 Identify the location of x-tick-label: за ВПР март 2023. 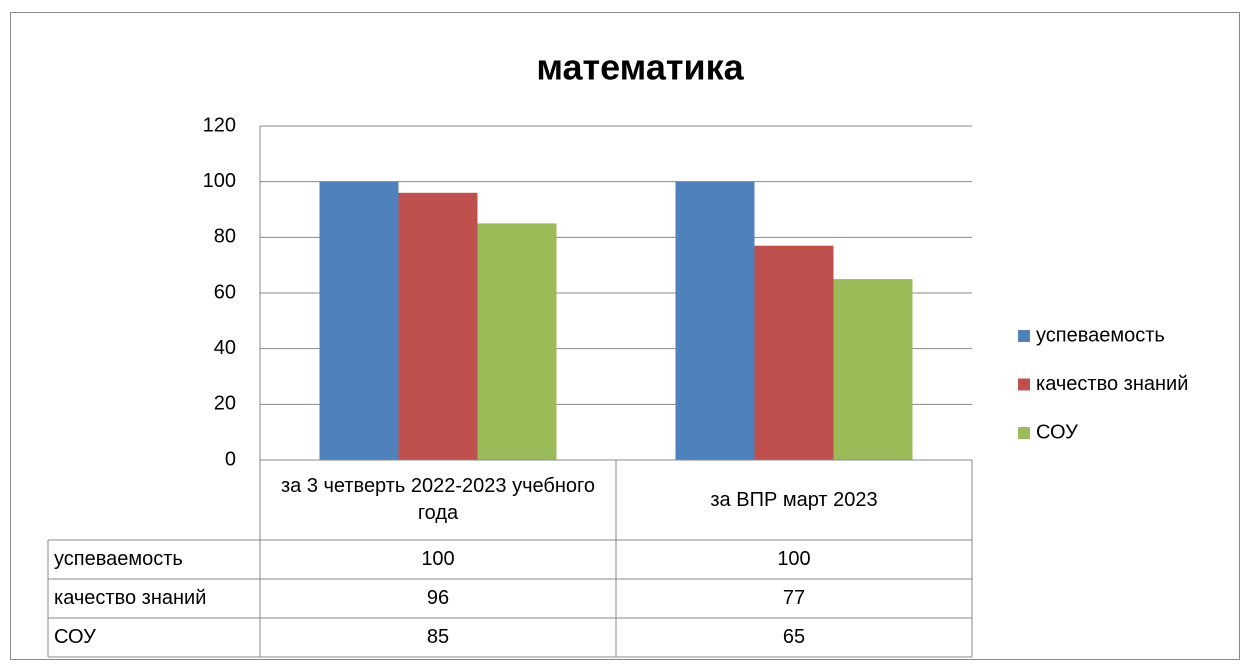
(794, 499).